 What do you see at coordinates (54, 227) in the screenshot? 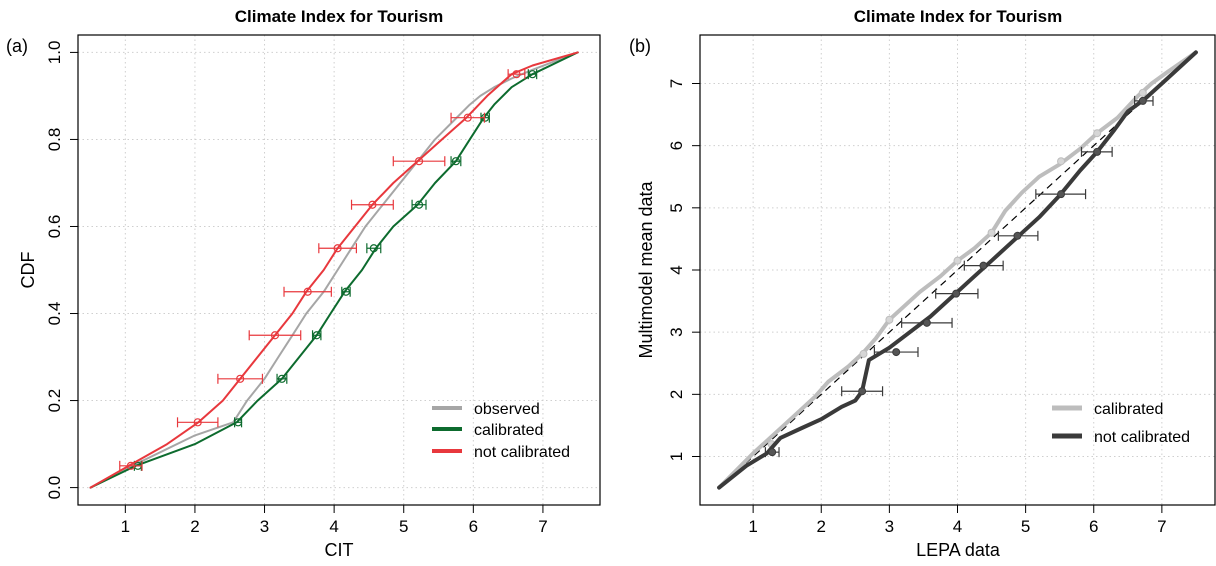
I see `y-tick-label: 0.6` at bounding box center [54, 227].